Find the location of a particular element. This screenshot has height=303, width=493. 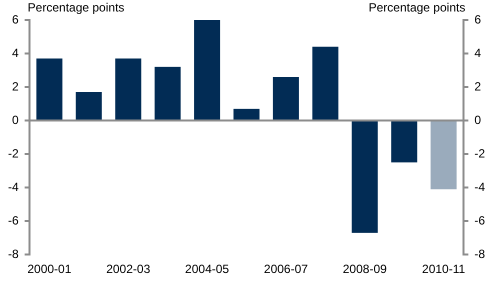

y2-tick-label: 4 is located at coordinates (478, 53).